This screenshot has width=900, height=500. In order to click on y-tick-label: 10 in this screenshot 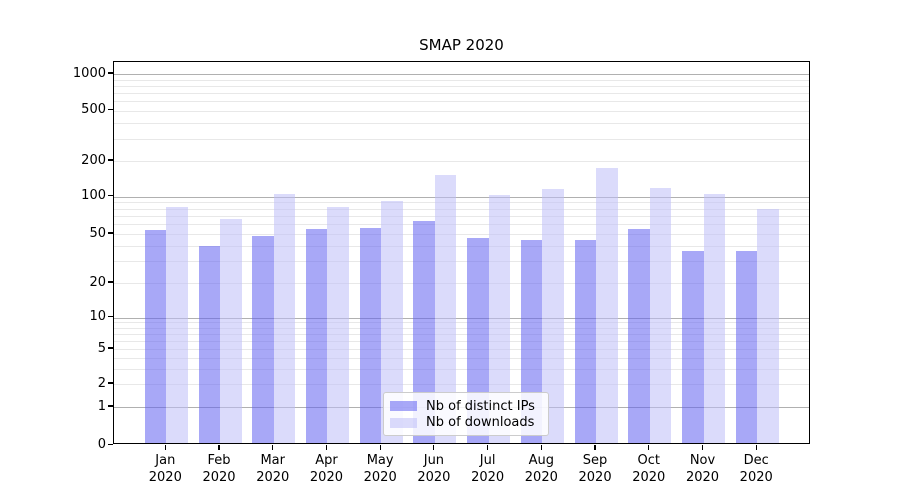, I will do `click(97, 316)`.